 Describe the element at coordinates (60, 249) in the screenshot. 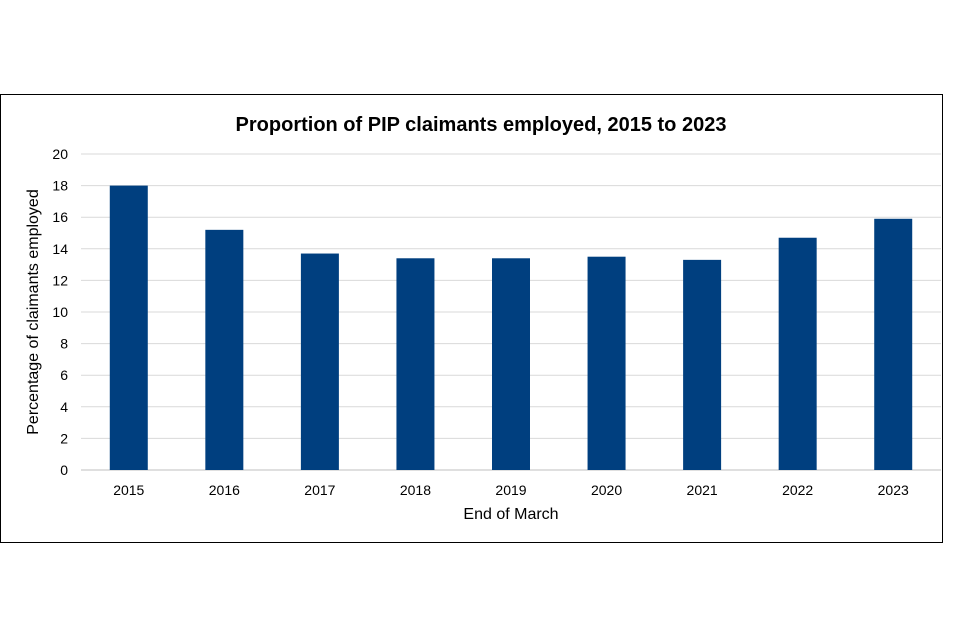

I see `y-tick-label: 14` at that location.